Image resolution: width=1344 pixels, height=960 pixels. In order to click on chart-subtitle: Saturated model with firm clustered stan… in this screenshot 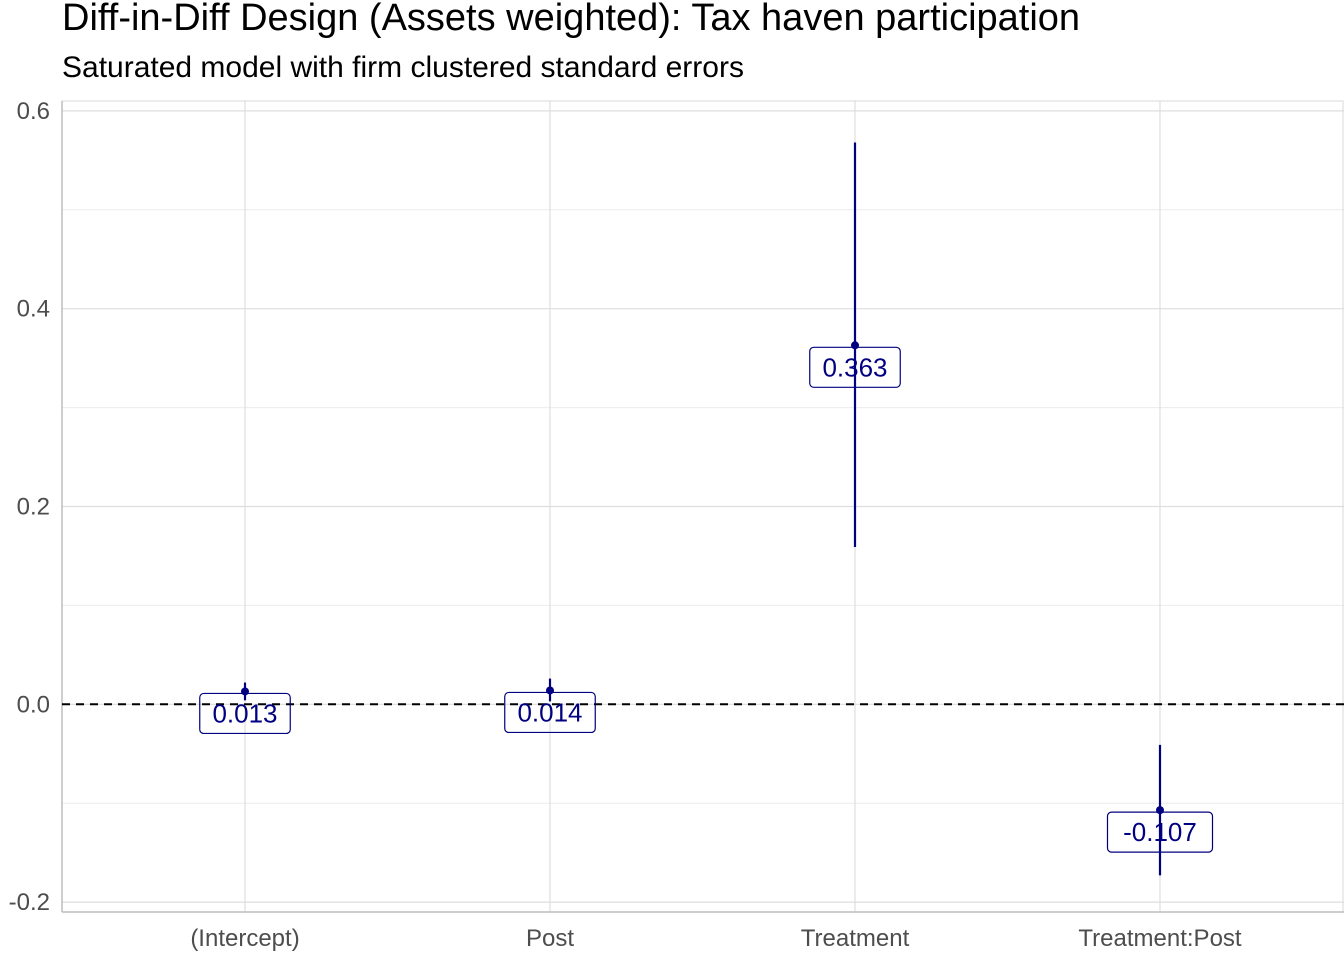, I will do `click(403, 67)`.